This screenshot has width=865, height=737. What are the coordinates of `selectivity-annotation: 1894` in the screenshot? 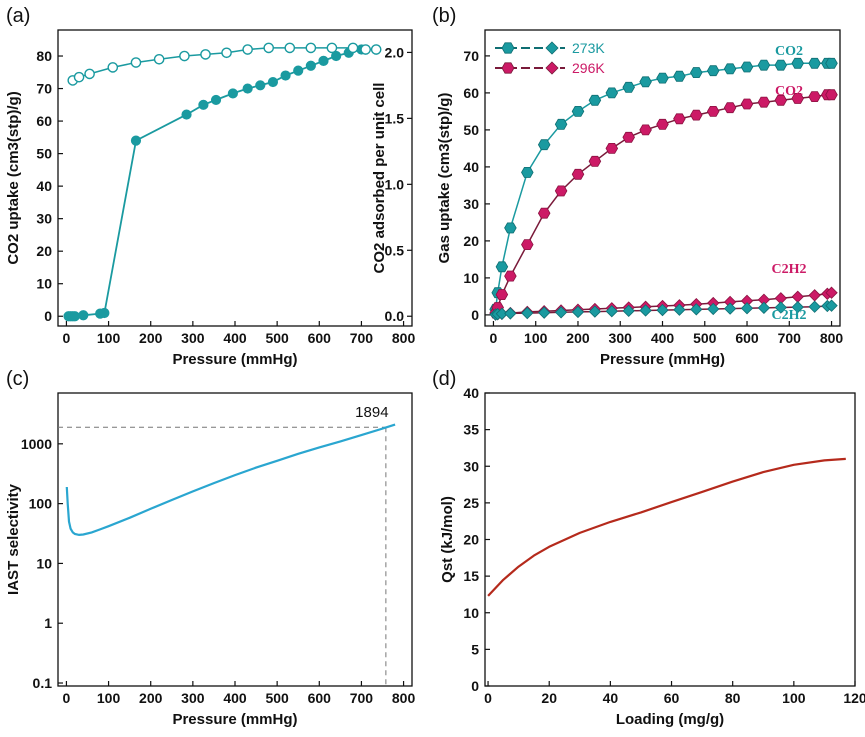 It's located at (371, 412).